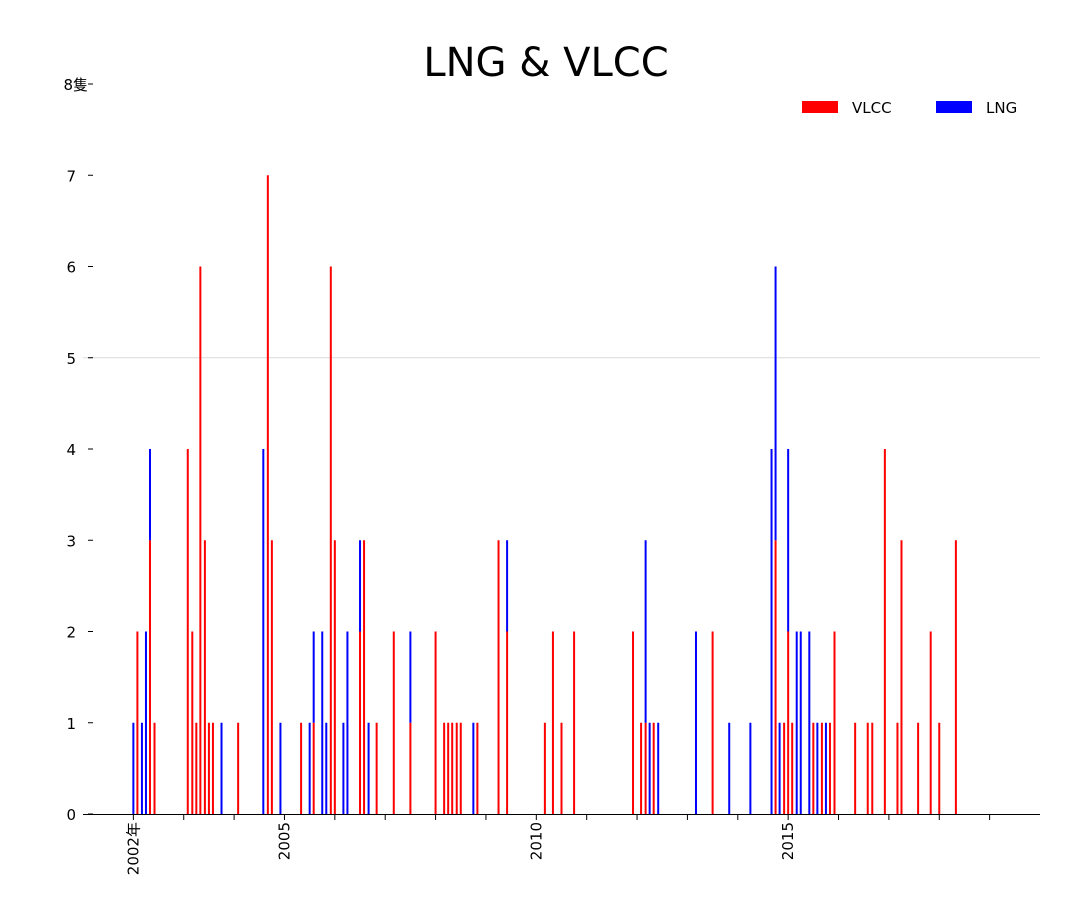 This screenshot has width=1080, height=913. What do you see at coordinates (71, 359) in the screenshot?
I see `y-tick-label-5: 5` at bounding box center [71, 359].